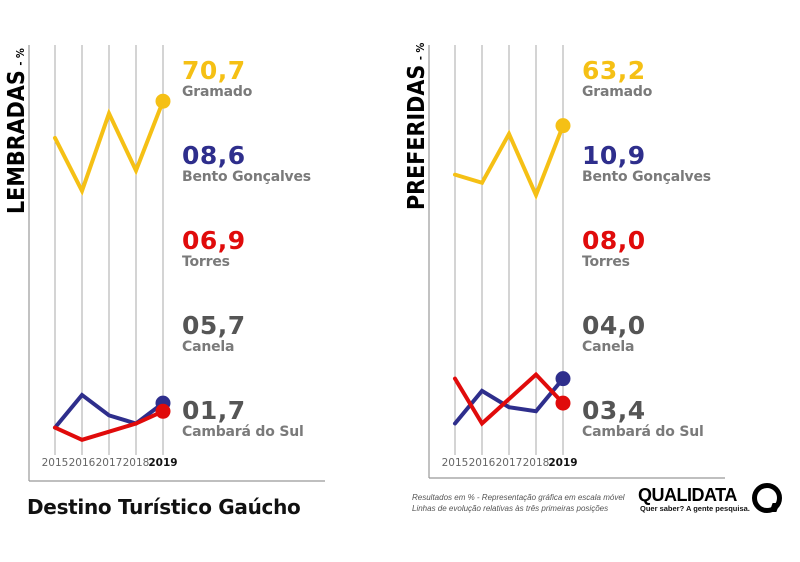 This screenshot has height=562, width=800. I want to click on entry-value: 01,7, so click(214, 410).